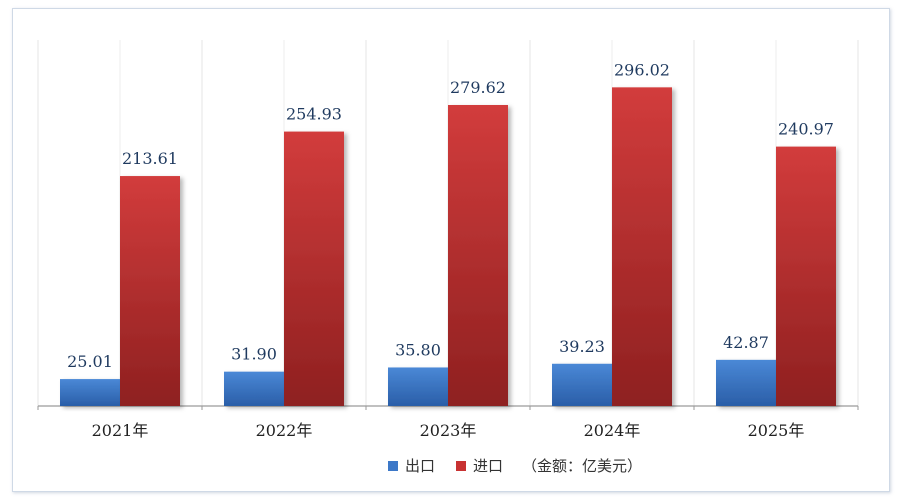 The width and height of the screenshot is (903, 500). What do you see at coordinates (488, 466) in the screenshot?
I see `legend-label-import: 进口` at bounding box center [488, 466].